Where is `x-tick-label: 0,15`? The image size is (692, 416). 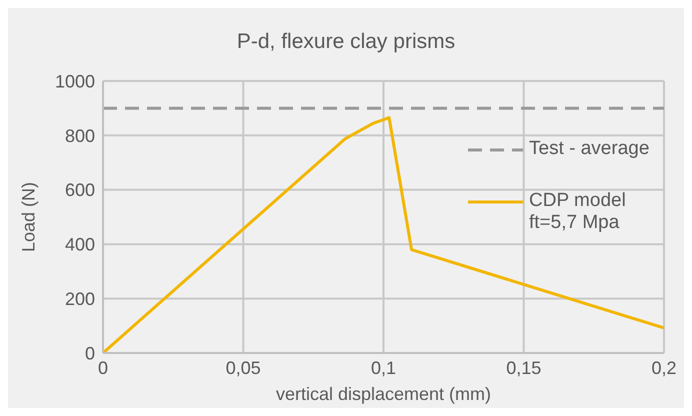
x-tick-label: 0,15 is located at coordinates (524, 368).